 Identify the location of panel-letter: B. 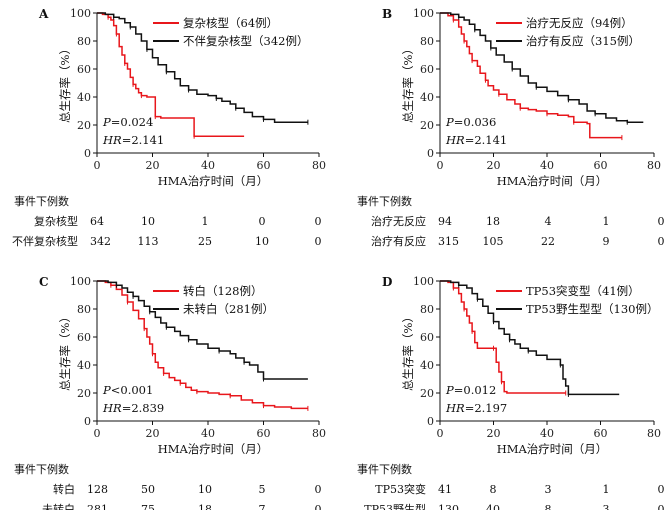
(387, 14).